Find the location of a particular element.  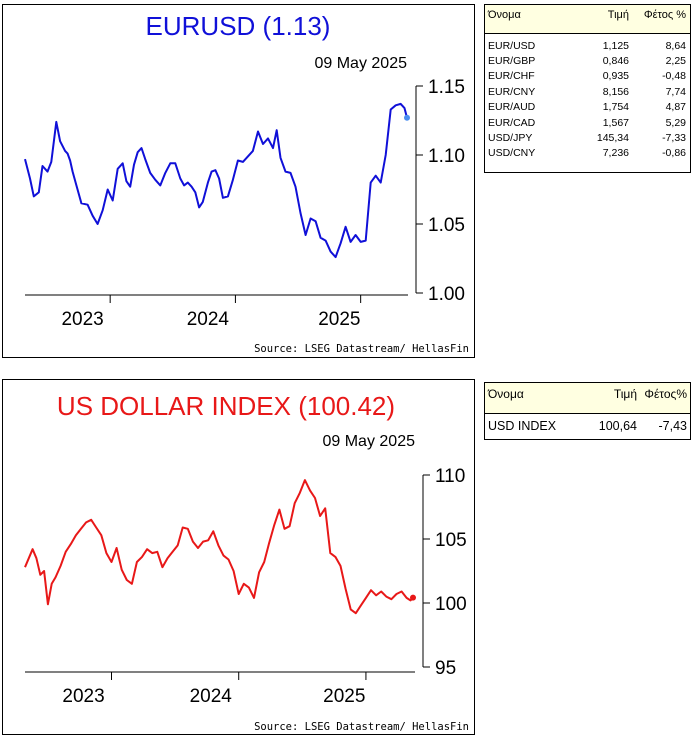

cell-name: EUR/GBP is located at coordinates (512, 61).